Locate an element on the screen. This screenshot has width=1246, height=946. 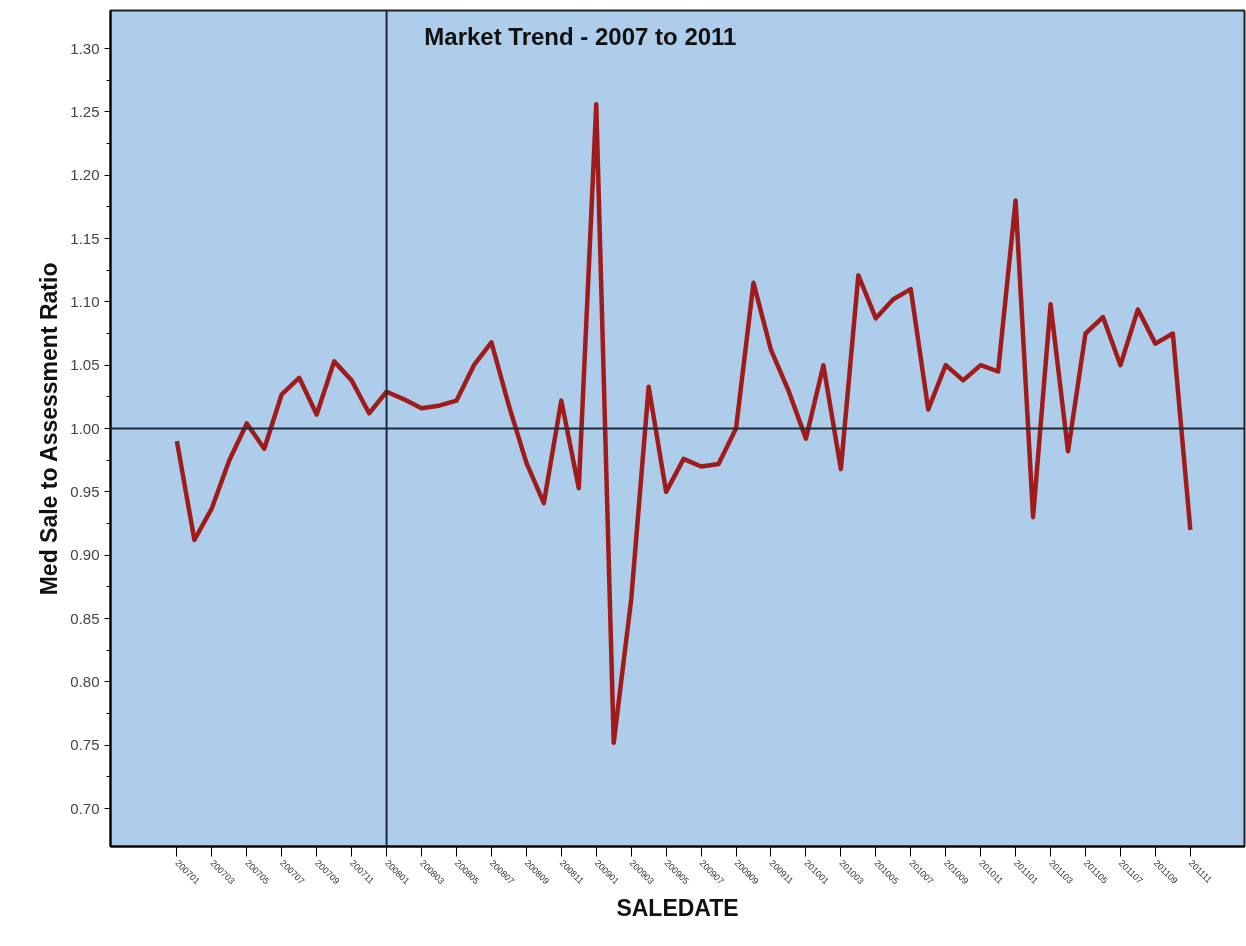
y-tick-label: 1.00 is located at coordinates (85, 428).